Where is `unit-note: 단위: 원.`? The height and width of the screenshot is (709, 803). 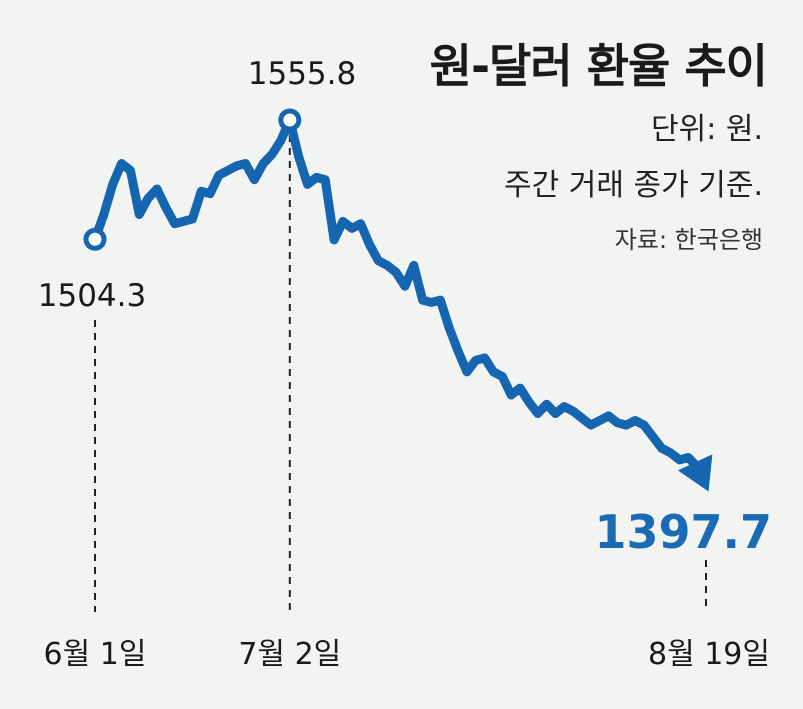 unit-note: 단위: 원. is located at coordinates (707, 129).